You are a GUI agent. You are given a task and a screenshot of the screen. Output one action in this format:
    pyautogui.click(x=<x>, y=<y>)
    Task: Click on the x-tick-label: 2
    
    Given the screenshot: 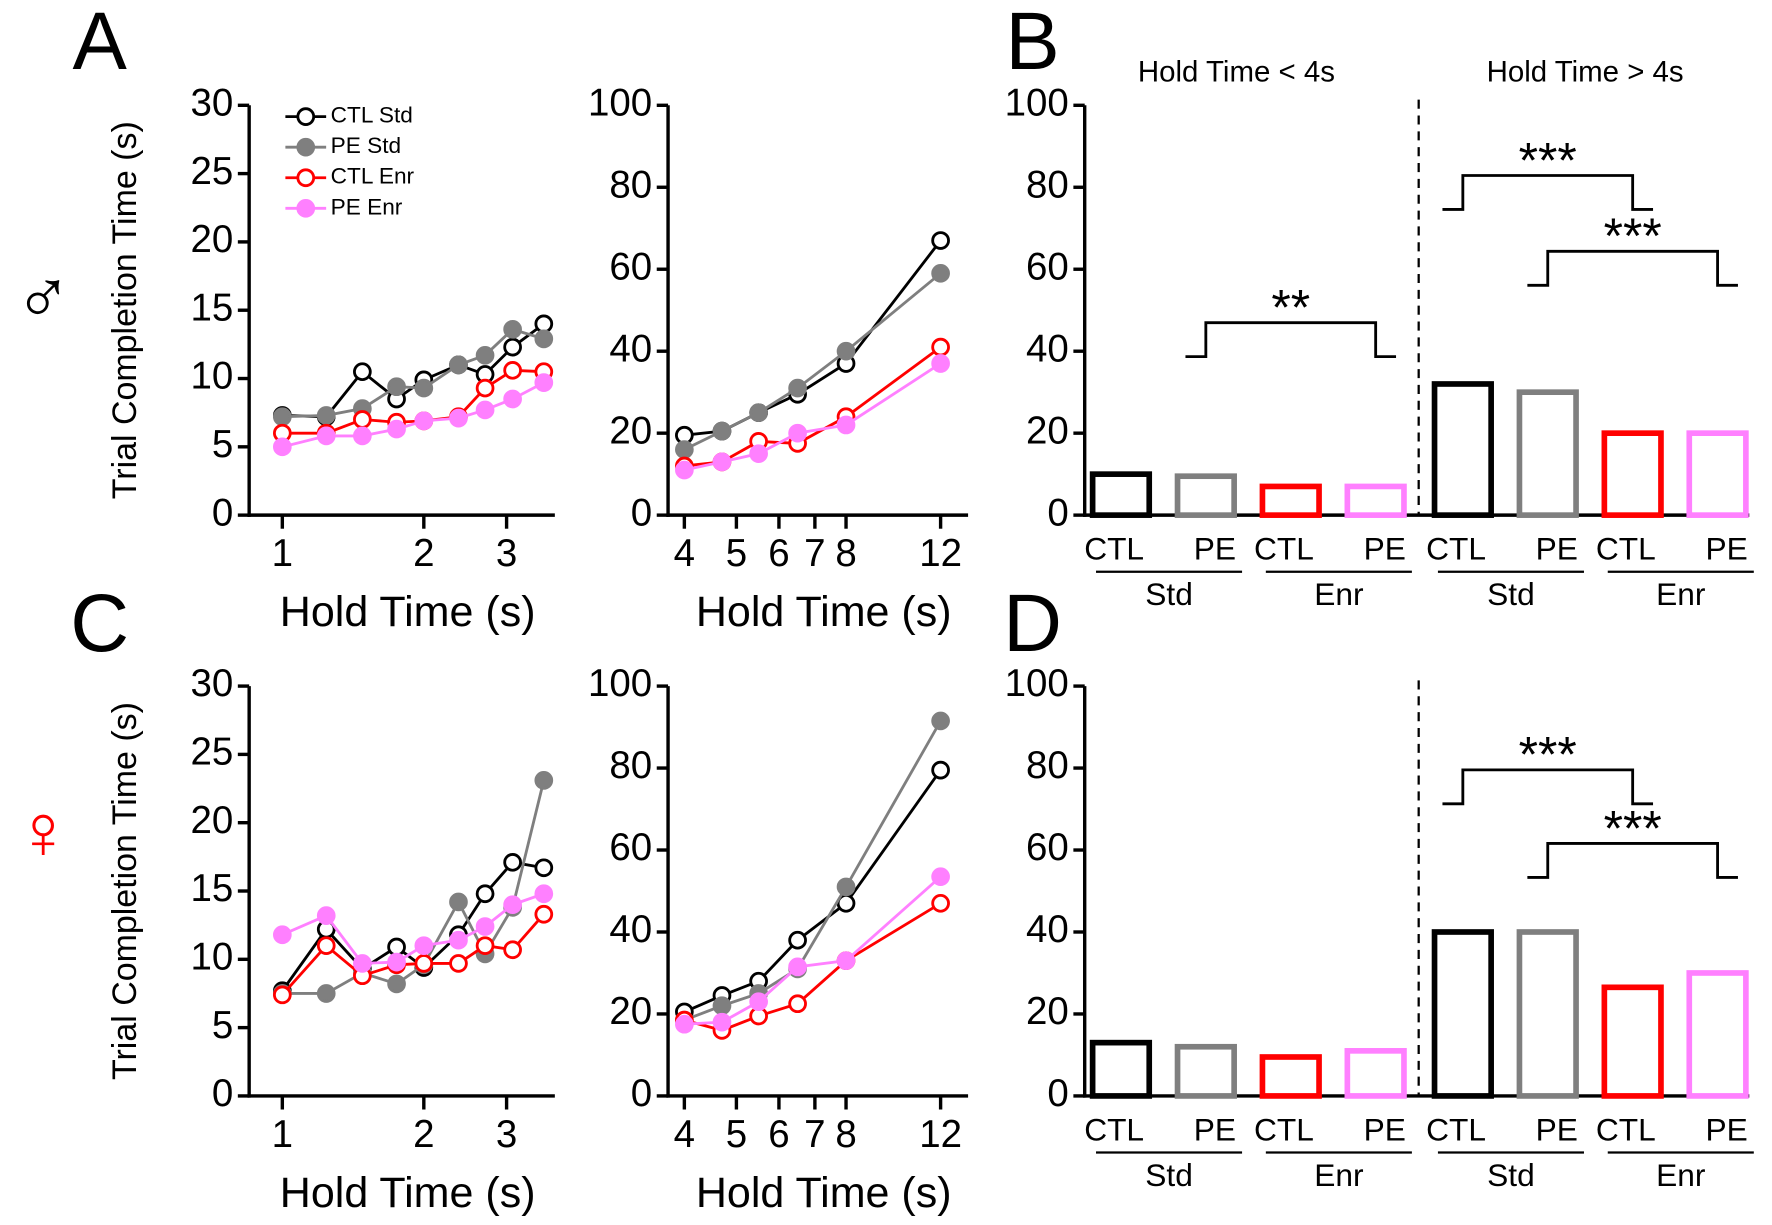 What is the action you would take?
    pyautogui.click(x=423, y=553)
    